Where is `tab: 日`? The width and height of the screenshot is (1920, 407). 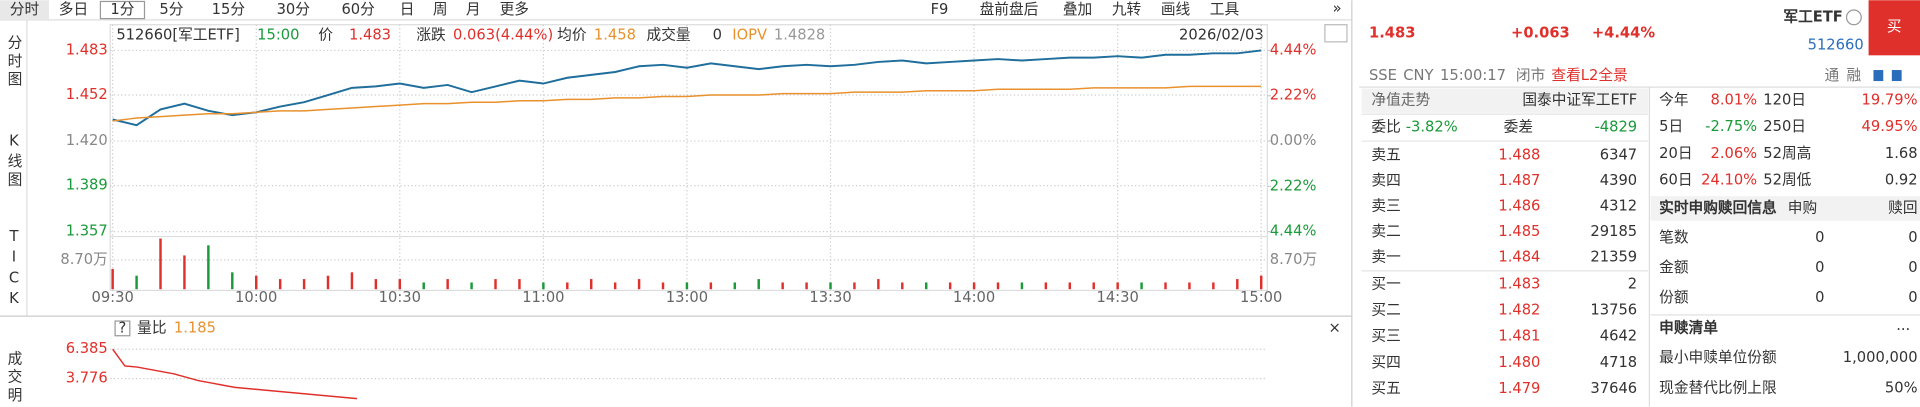
tab: 日 is located at coordinates (407, 9).